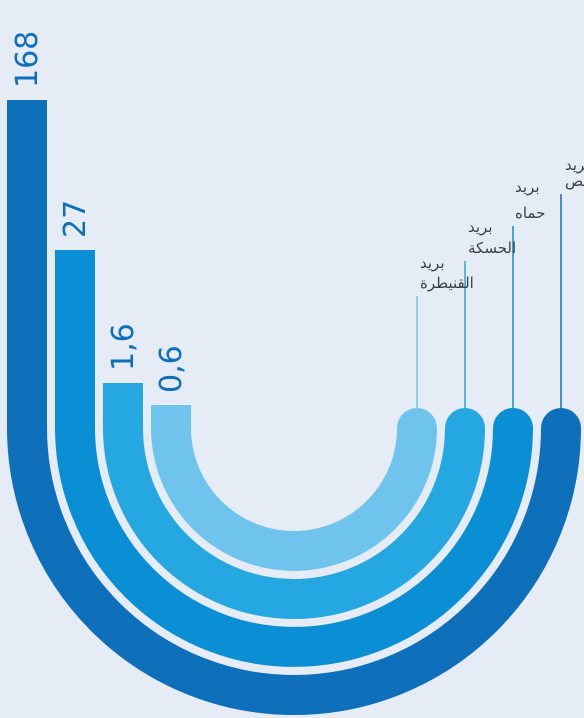 Image resolution: width=584 pixels, height=718 pixels. Describe the element at coordinates (123, 347) in the screenshot. I see `value-label-3: 1,6` at that location.